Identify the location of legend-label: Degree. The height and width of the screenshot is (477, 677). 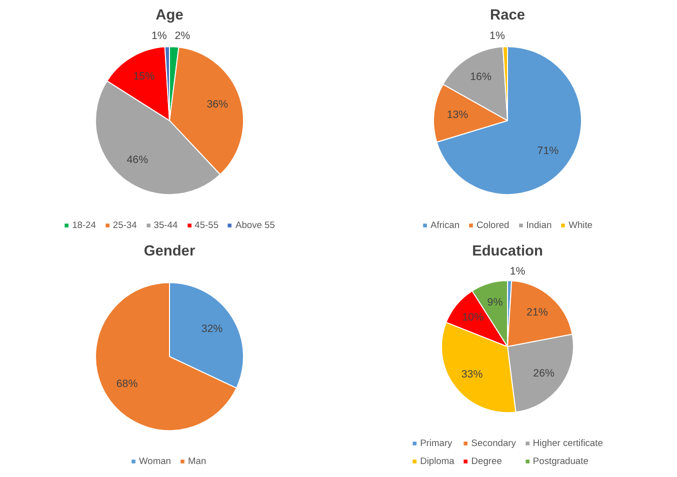
(486, 461).